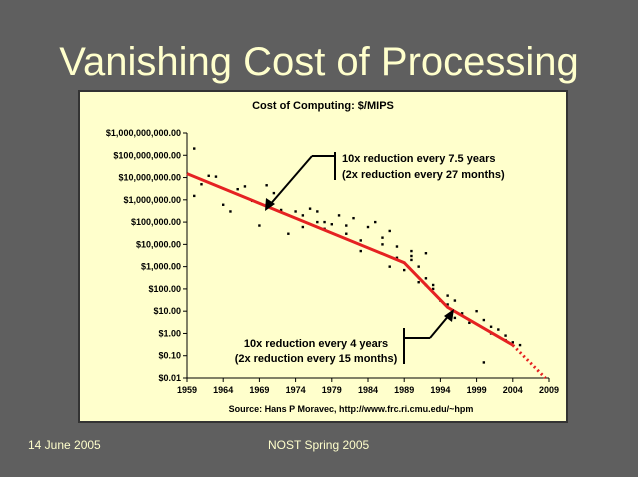 The width and height of the screenshot is (638, 477). What do you see at coordinates (169, 333) in the screenshot?
I see `y-tick-label: $1.00` at bounding box center [169, 333].